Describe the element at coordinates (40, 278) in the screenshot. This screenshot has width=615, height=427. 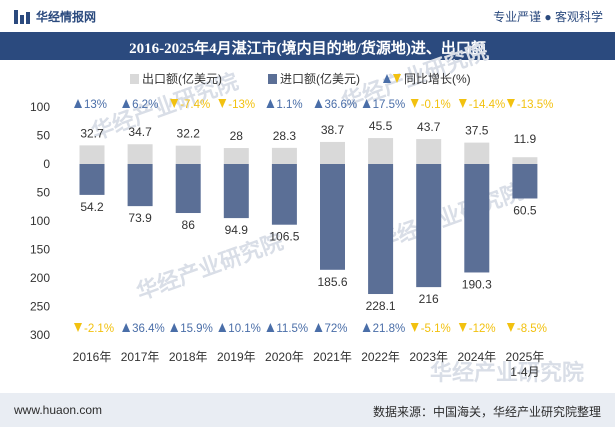
I see `y-tick-label: 200` at that location.